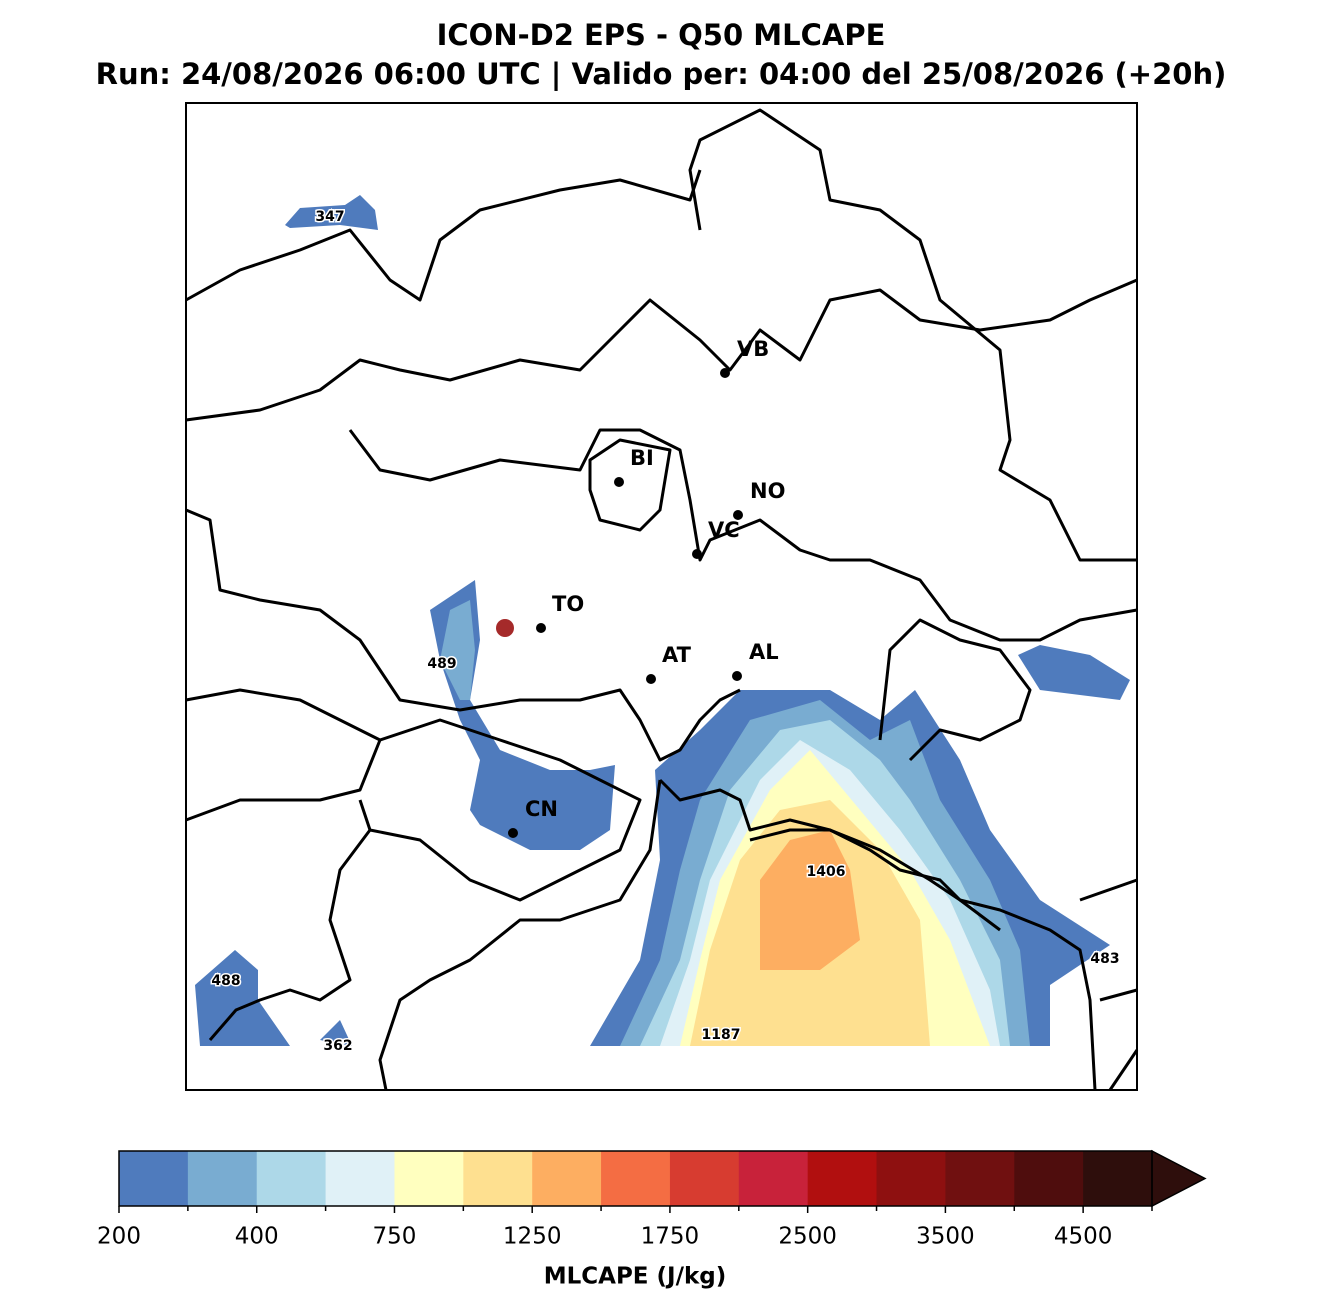 This screenshot has width=1323, height=1316. What do you see at coordinates (642, 458) in the screenshot?
I see `city-label: BI` at bounding box center [642, 458].